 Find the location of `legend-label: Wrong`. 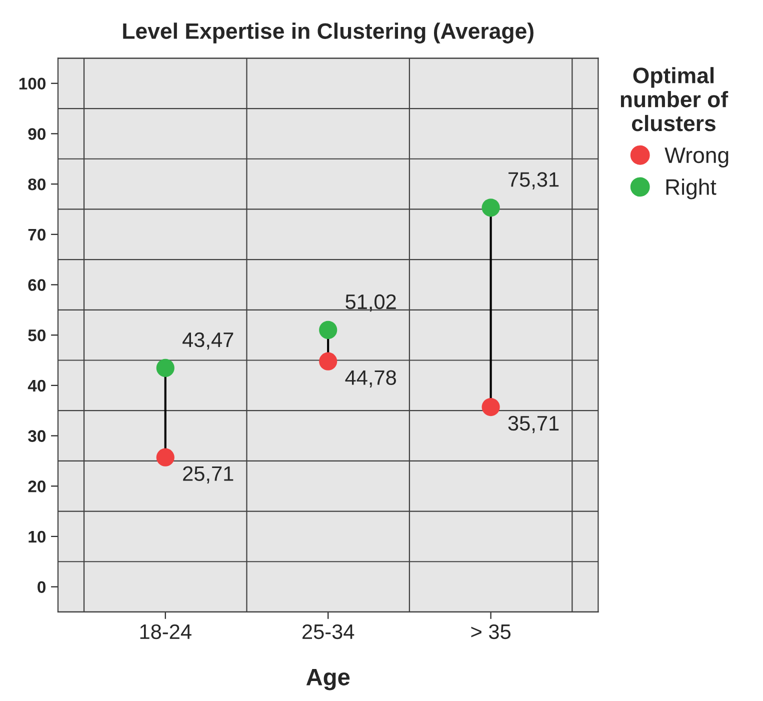

legend-label: Wrong is located at coordinates (696, 158).